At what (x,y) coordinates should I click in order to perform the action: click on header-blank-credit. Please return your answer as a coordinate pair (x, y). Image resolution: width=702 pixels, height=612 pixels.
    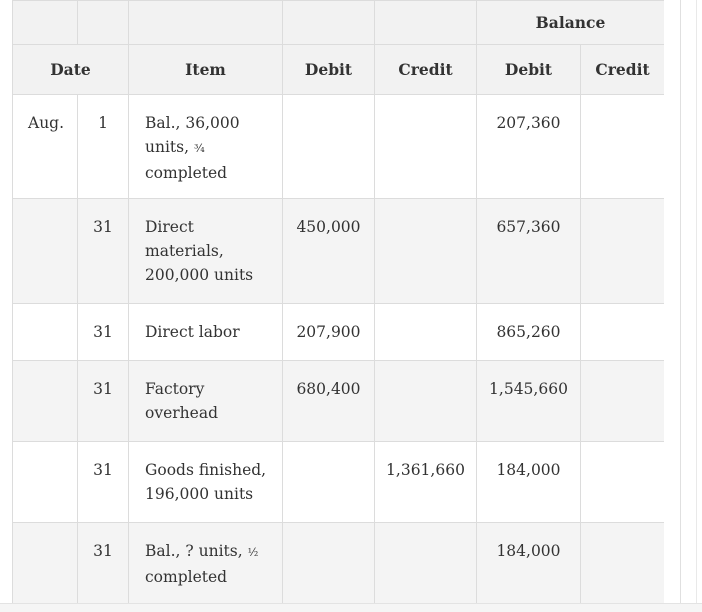
    Looking at the image, I should click on (425, 22).